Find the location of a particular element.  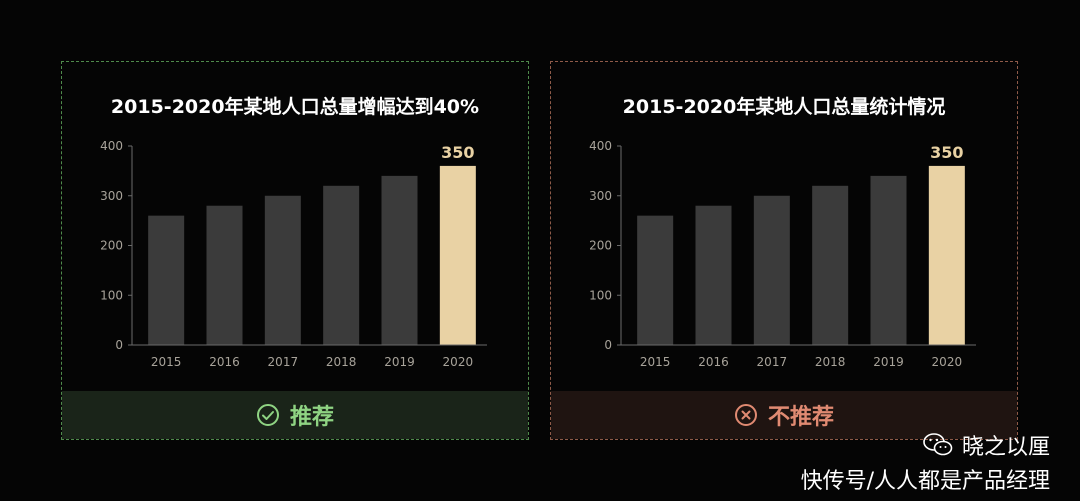

source-text: 快传号/人人都是产品经理 is located at coordinates (925, 481).